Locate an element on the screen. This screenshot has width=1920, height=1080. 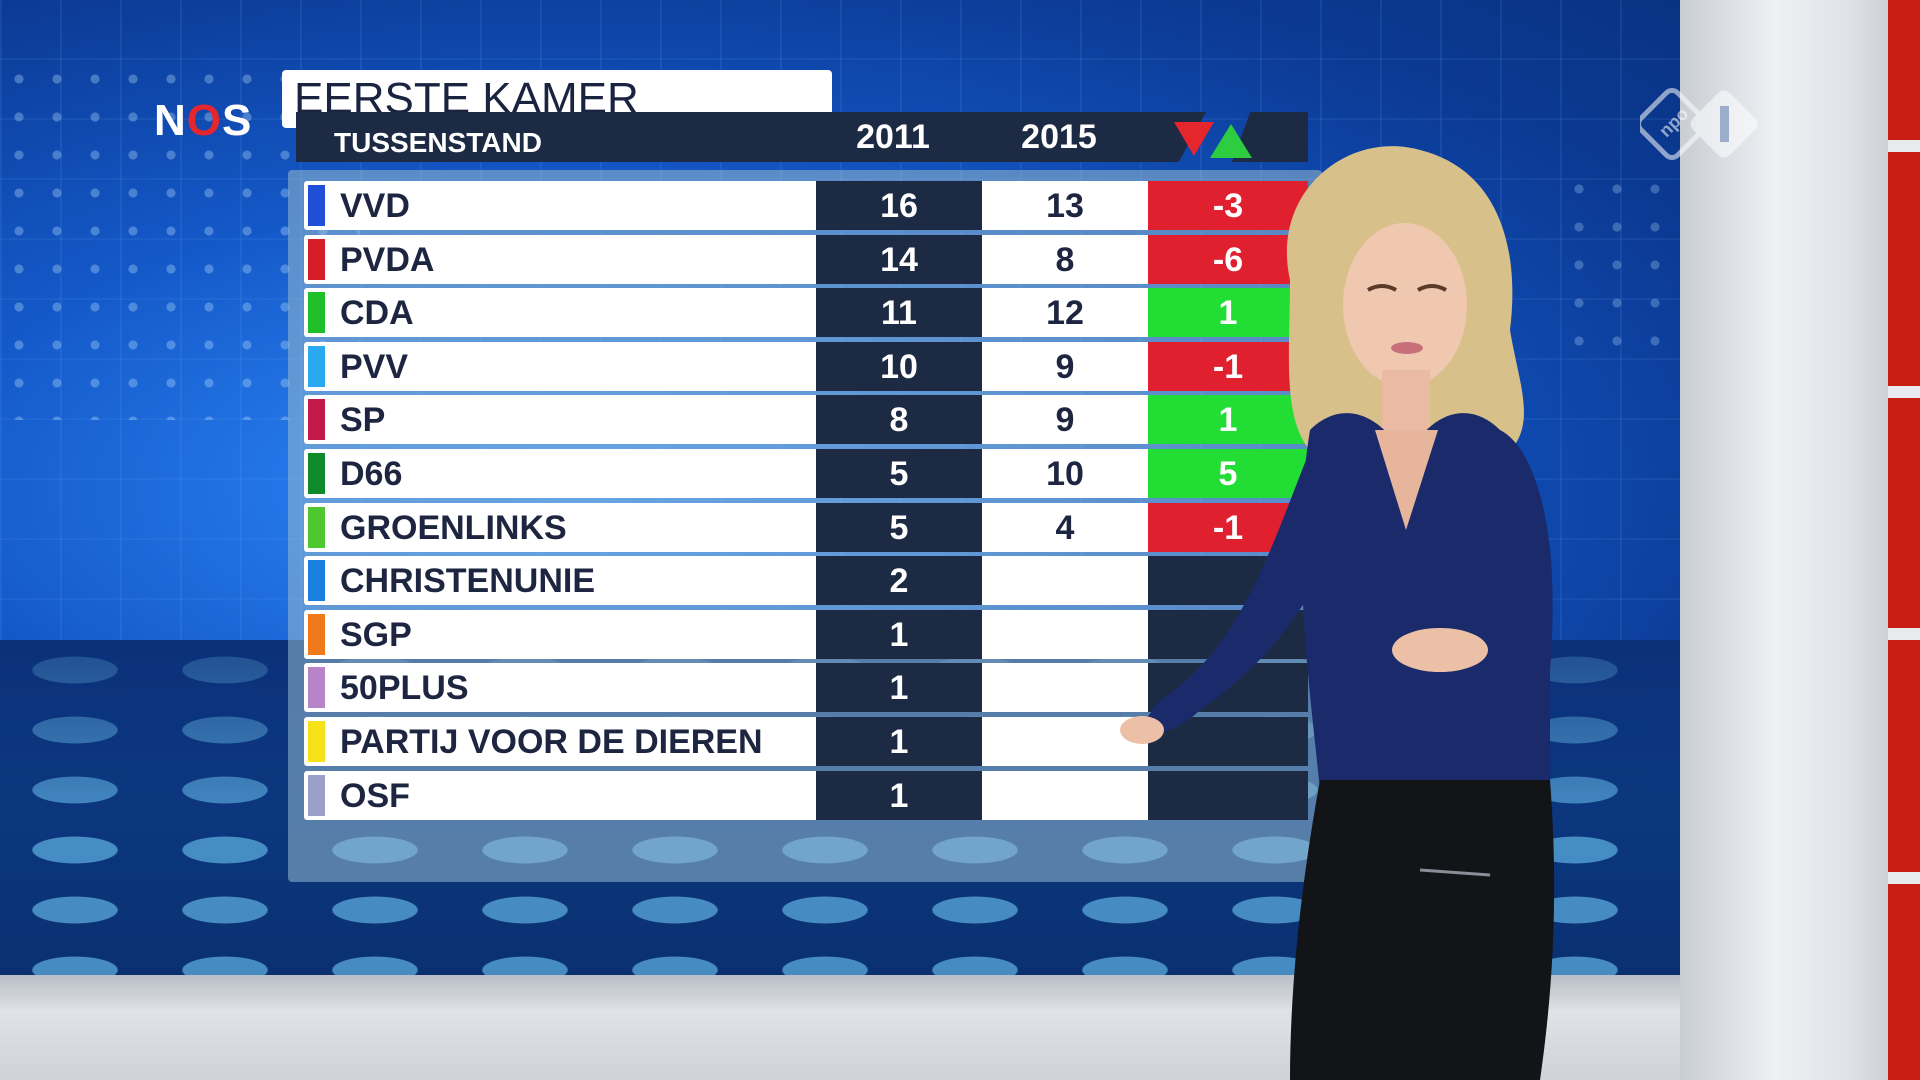
seat-change: -6 is located at coordinates (1228, 259).